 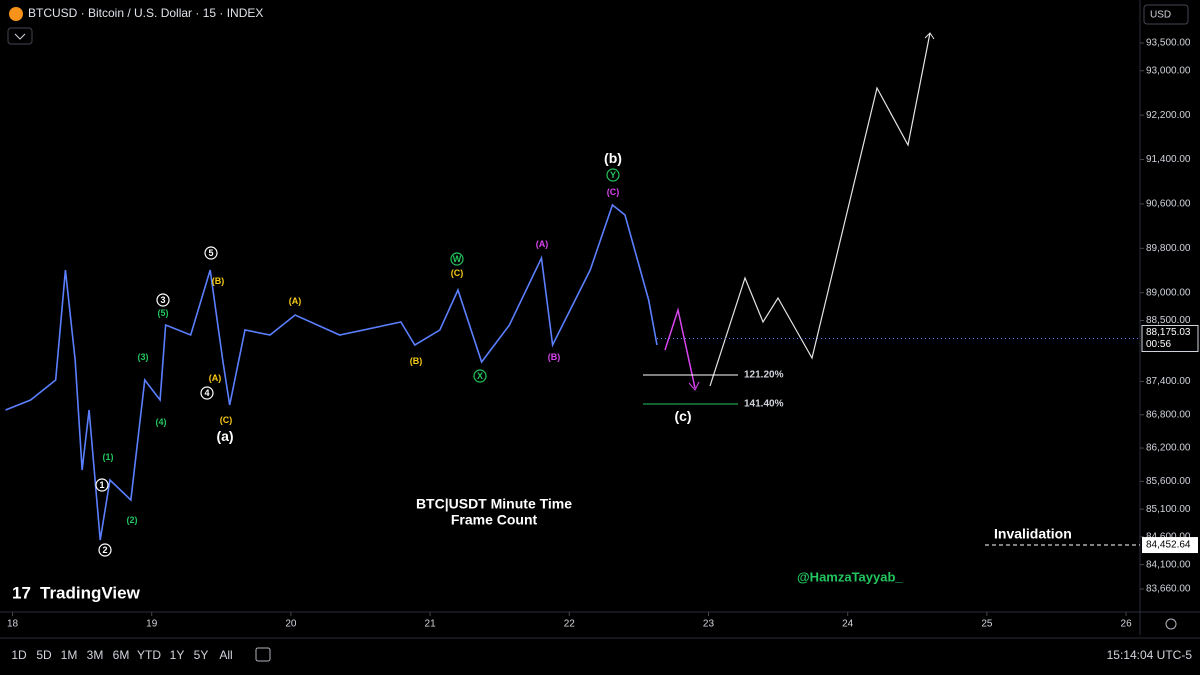 What do you see at coordinates (161, 422) in the screenshot?
I see `wave-label: (4)` at bounding box center [161, 422].